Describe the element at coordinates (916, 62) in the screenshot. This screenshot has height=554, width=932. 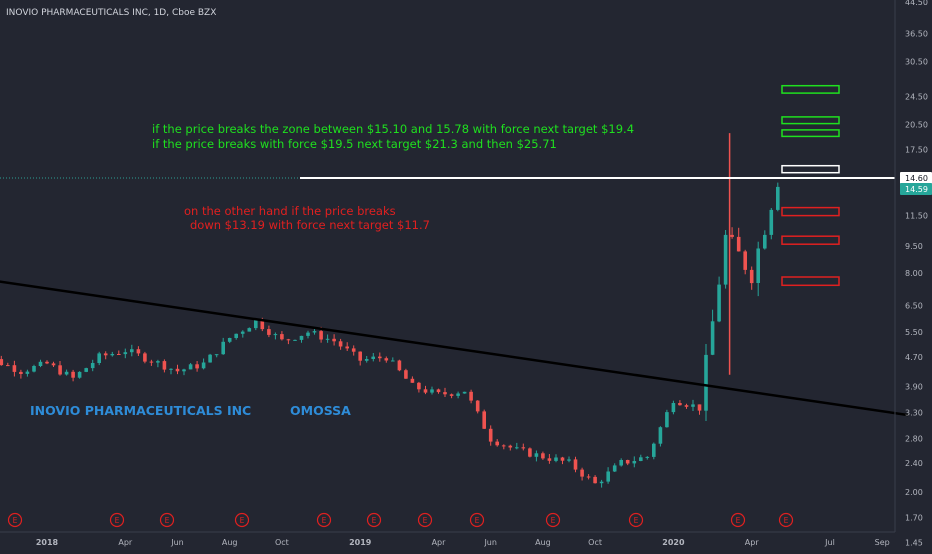
I see `price-tick-label: 30.50` at that location.